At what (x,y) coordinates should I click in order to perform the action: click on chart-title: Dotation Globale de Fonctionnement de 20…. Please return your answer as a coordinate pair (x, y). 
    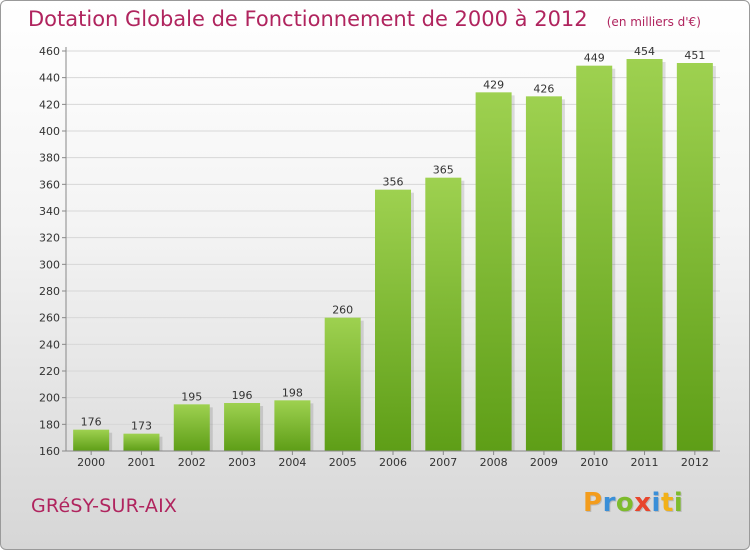
    Looking at the image, I should click on (308, 19).